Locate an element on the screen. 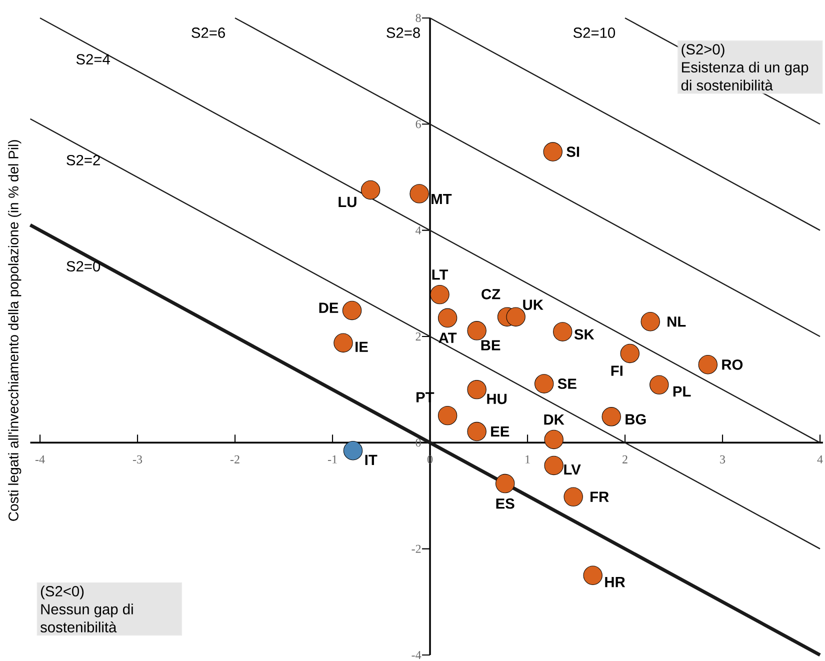 Image resolution: width=825 pixels, height=661 pixels. annotation: DE is located at coordinates (328, 307).